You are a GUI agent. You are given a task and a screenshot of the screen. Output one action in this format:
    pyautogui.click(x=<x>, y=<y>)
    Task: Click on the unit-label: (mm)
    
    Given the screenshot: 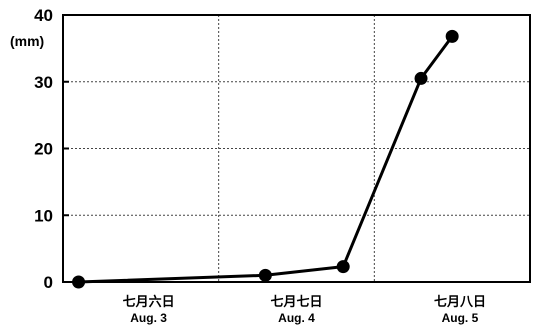 What is the action you would take?
    pyautogui.click(x=27, y=41)
    